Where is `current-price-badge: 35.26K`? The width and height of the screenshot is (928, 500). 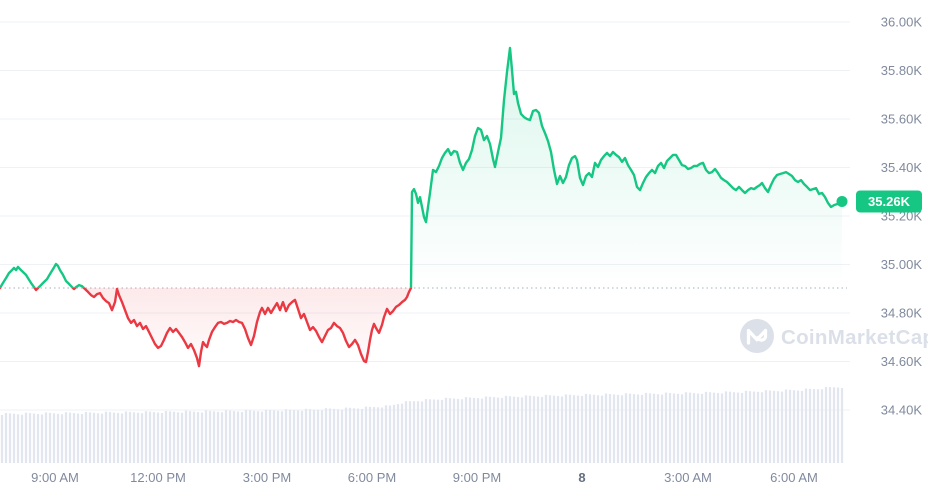 current-price-badge: 35.26K is located at coordinates (889, 201).